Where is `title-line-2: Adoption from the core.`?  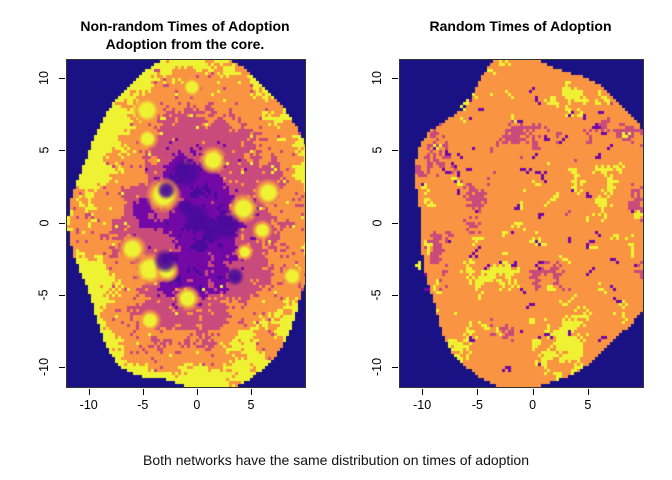 title-line-2: Adoption from the core. is located at coordinates (185, 44).